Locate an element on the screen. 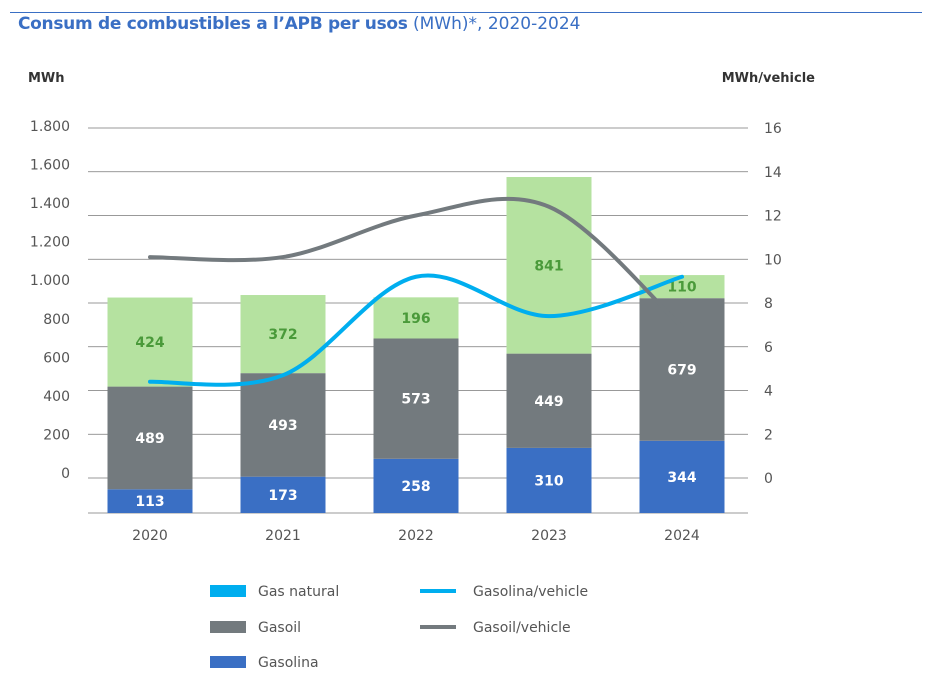 This screenshot has width=928, height=689. title-rest: (MWh)*, 2020-2024 is located at coordinates (494, 24).